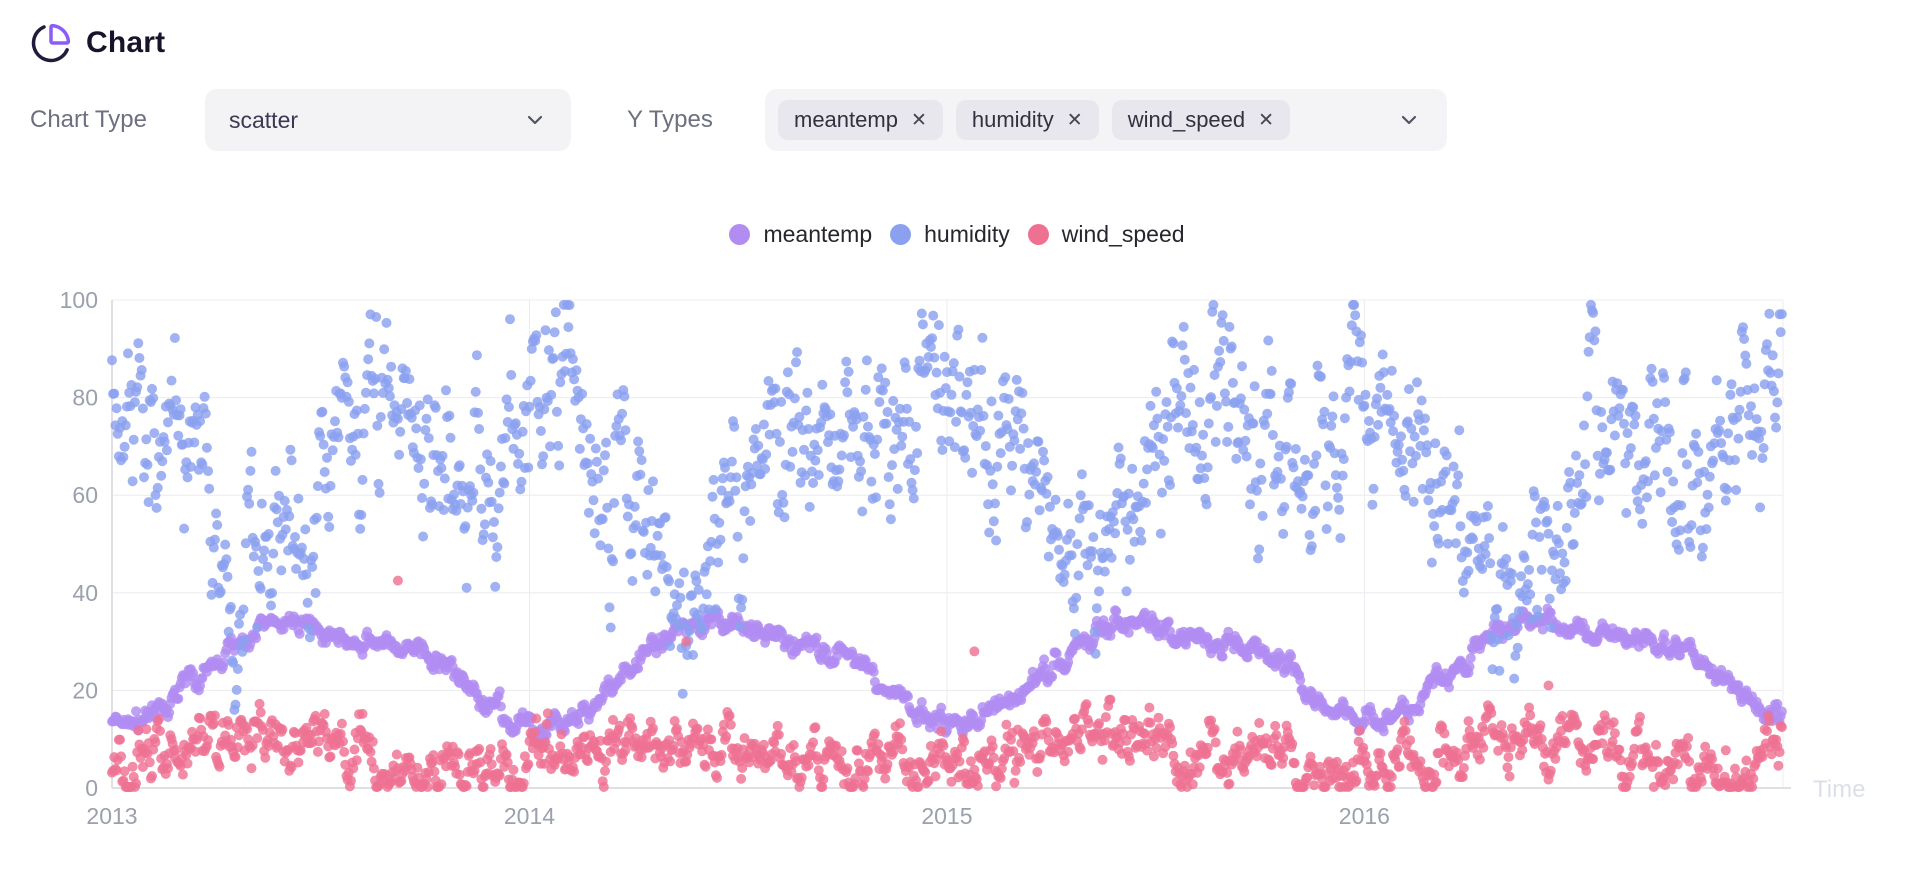 The height and width of the screenshot is (886, 1914). What do you see at coordinates (88, 119) in the screenshot?
I see `chart-type-label: Chart Type` at bounding box center [88, 119].